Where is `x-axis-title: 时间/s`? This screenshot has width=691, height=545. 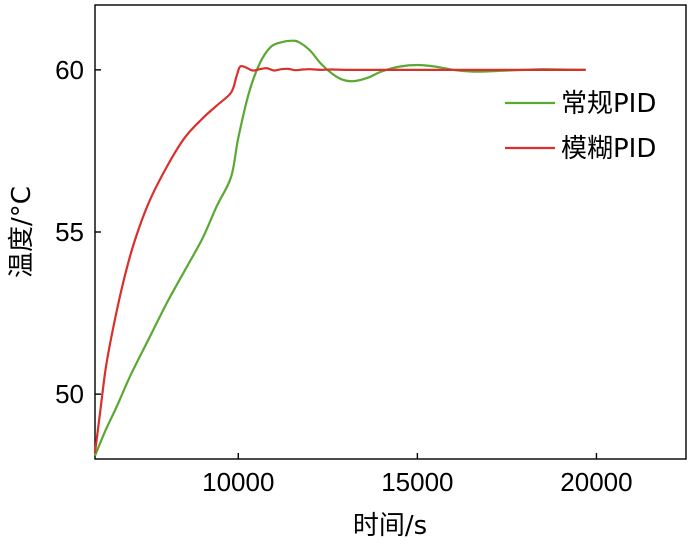
x-axis-title: 时间/s is located at coordinates (390, 526).